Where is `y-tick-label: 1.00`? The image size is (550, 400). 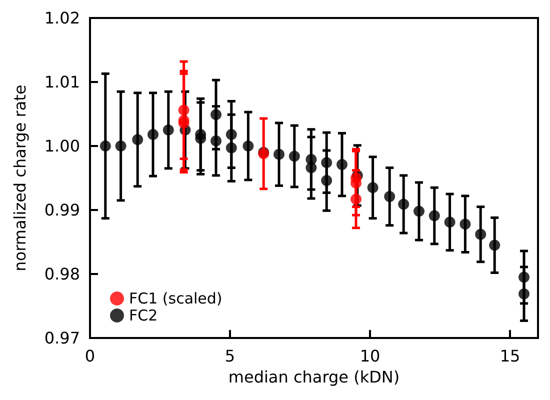
y-tick-label: 1.00 is located at coordinates (62, 146).